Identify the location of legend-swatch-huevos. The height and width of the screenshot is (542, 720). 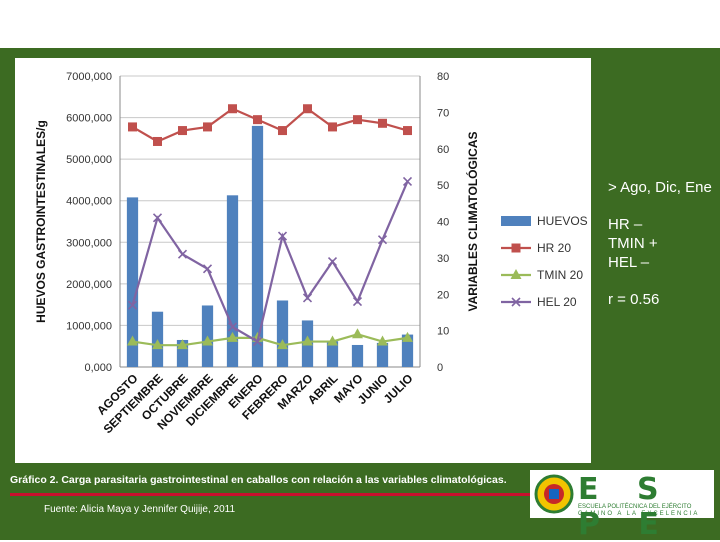
(516, 221).